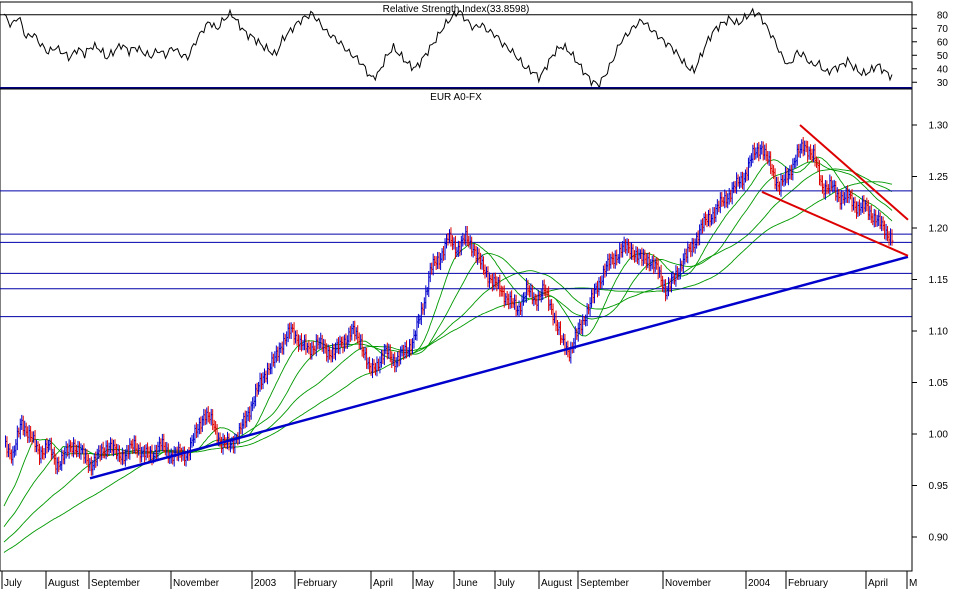 The height and width of the screenshot is (589, 954). I want to click on x-tick-label: M, so click(913, 583).